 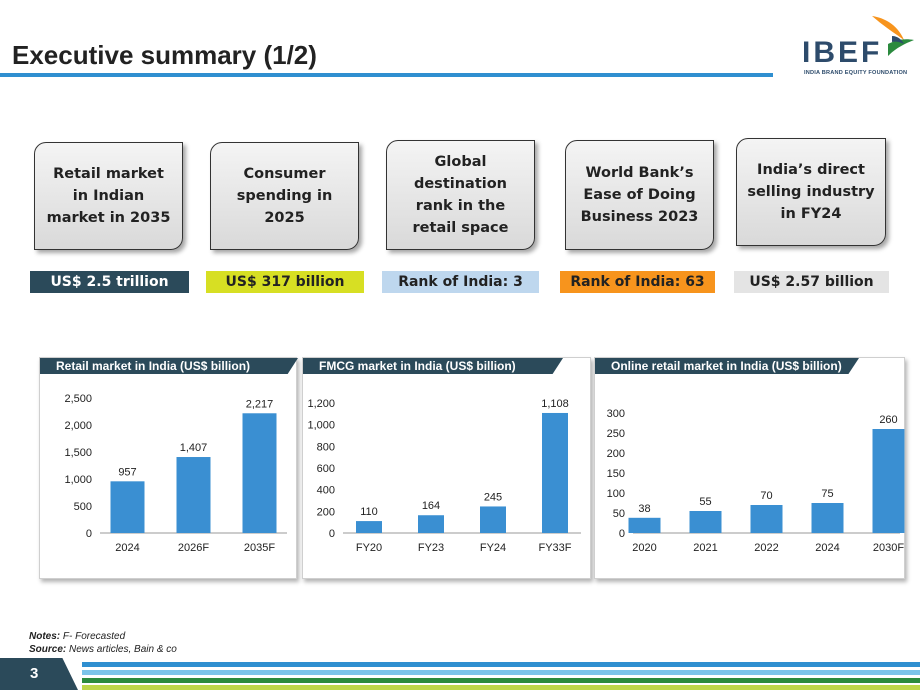 What do you see at coordinates (893, 36) in the screenshot?
I see `bird-logo-icon` at bounding box center [893, 36].